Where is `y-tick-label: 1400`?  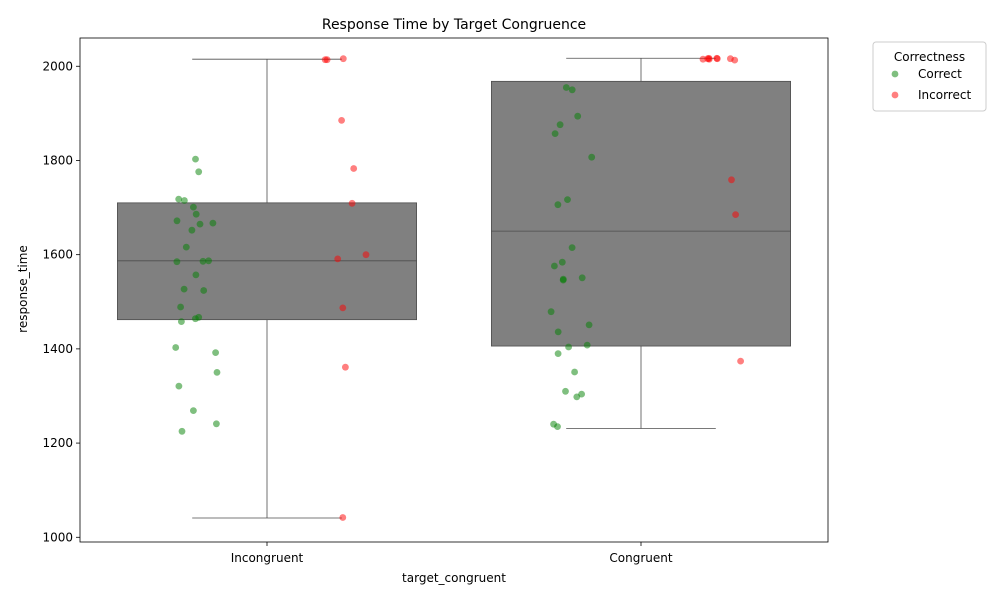 y-tick-label: 1400 is located at coordinates (57, 349).